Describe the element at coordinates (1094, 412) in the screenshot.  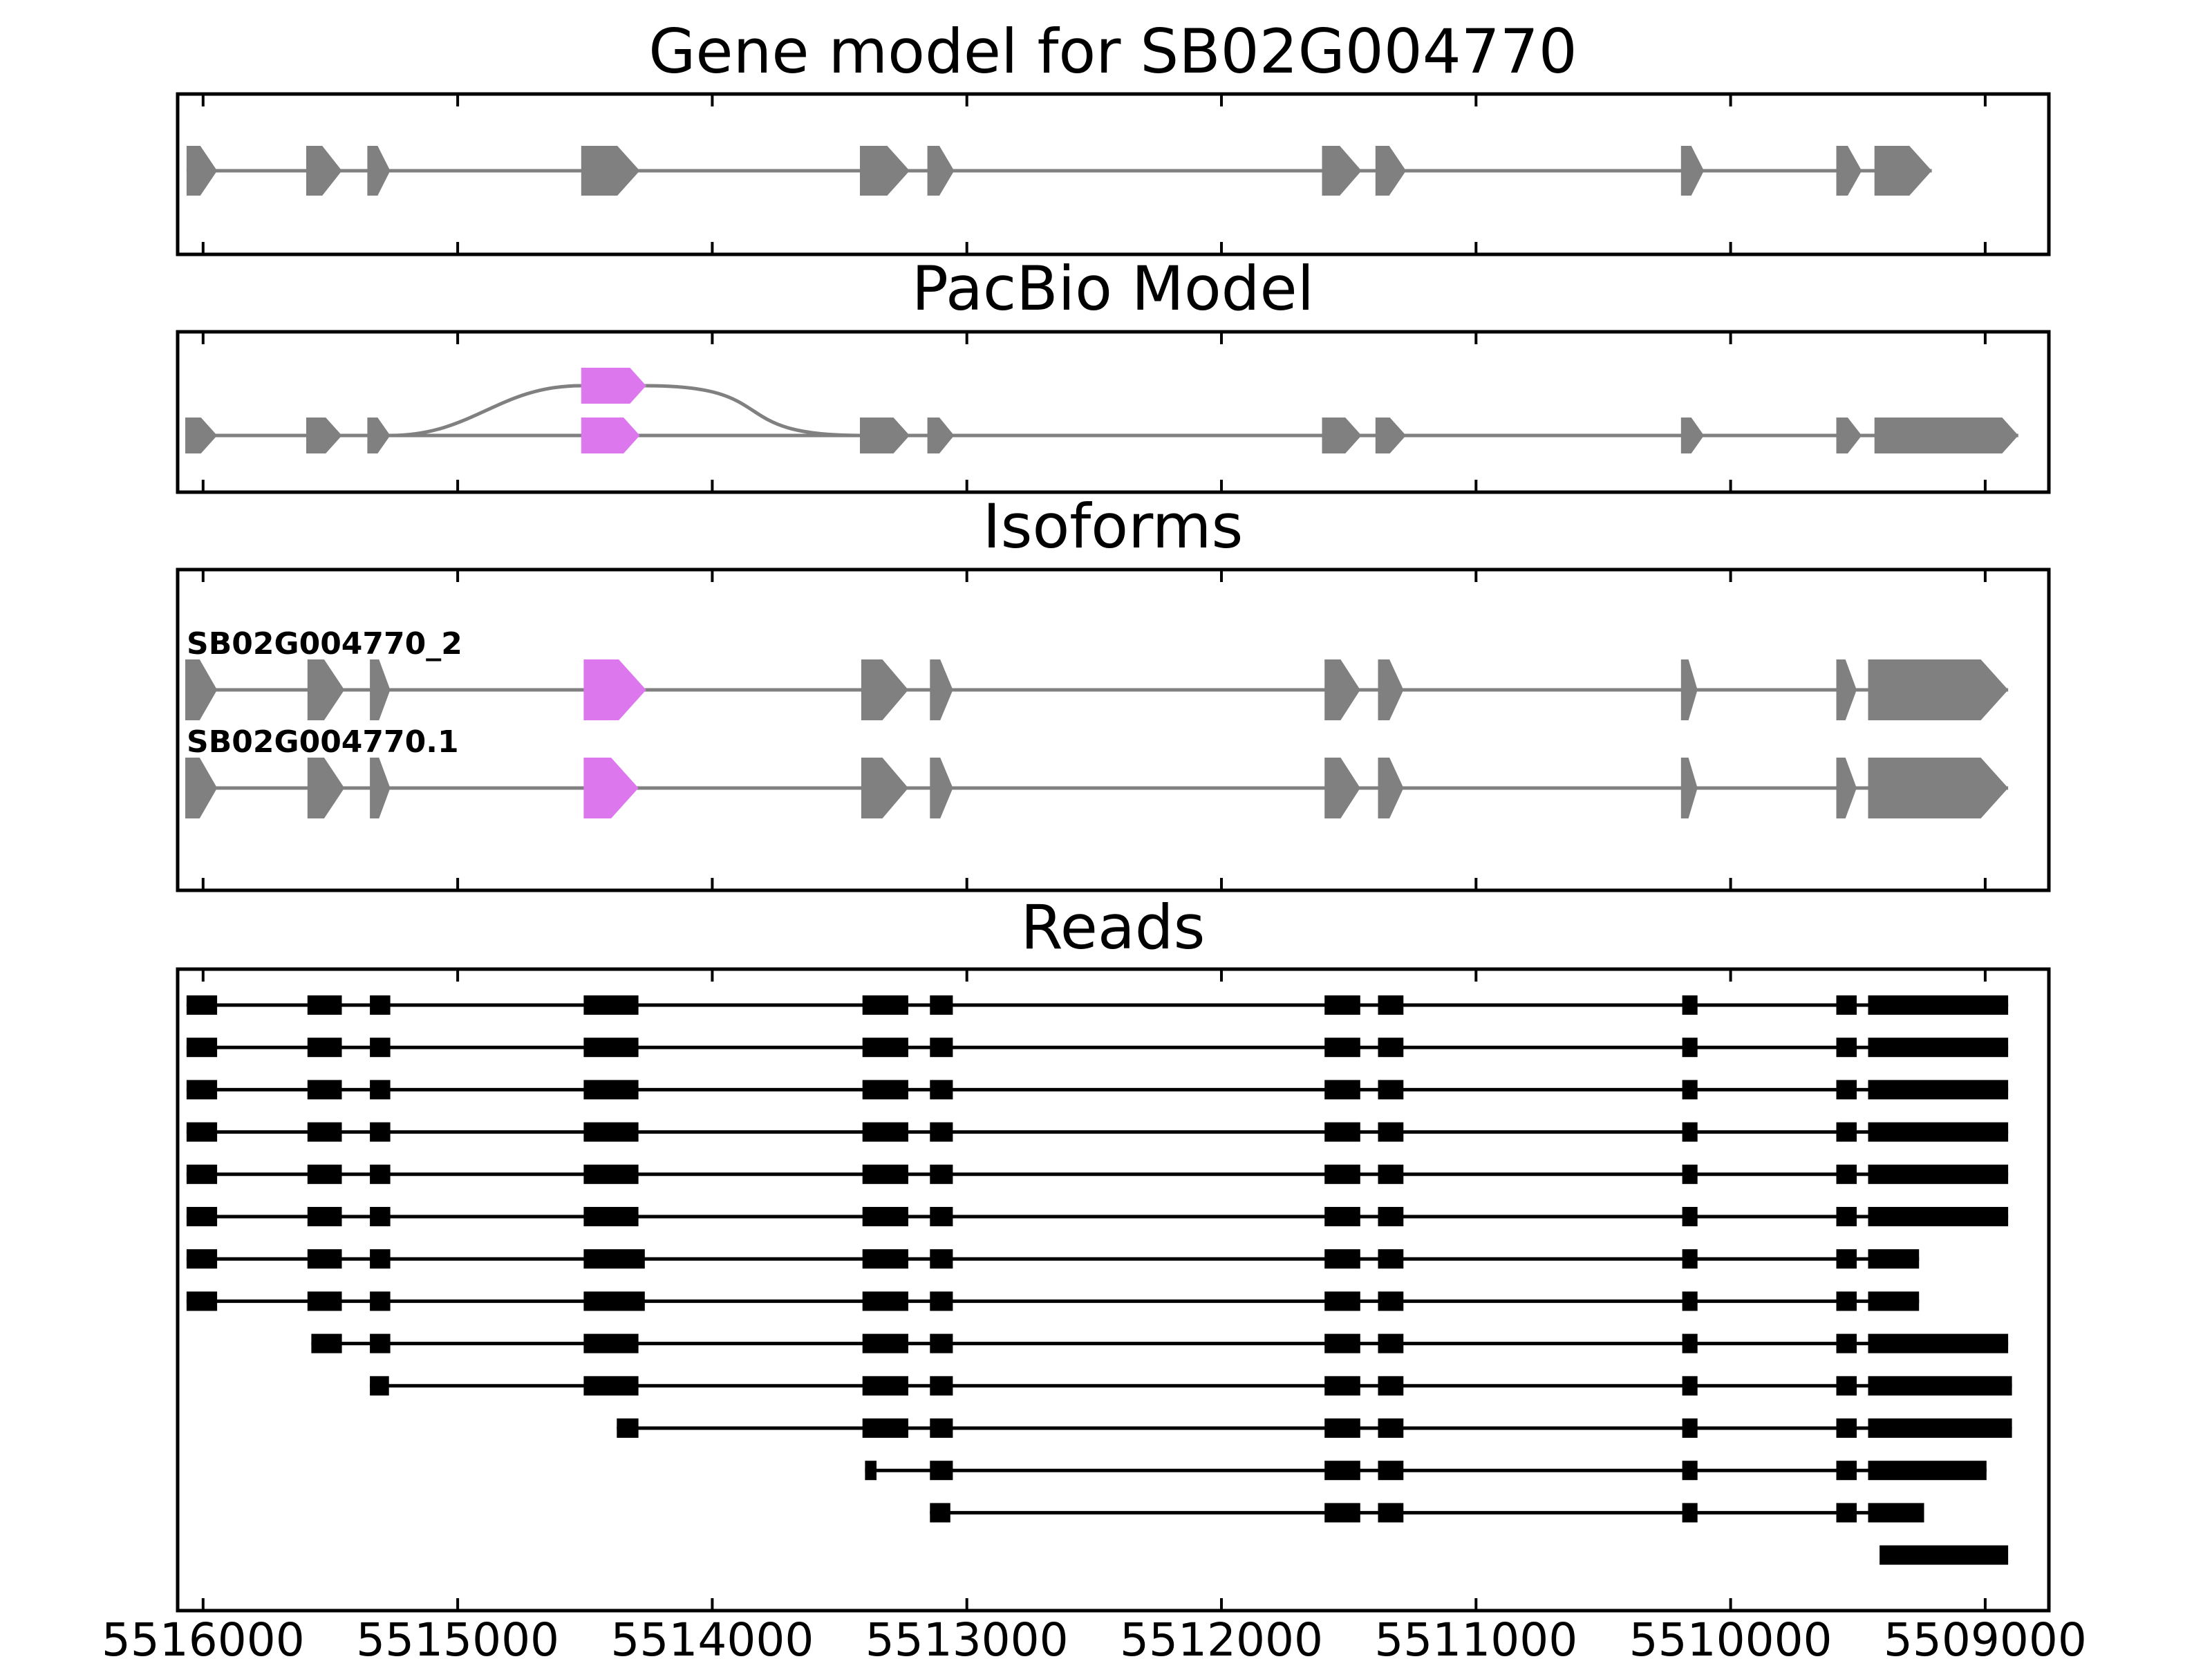
I see `pacbio-model-ticks` at that location.